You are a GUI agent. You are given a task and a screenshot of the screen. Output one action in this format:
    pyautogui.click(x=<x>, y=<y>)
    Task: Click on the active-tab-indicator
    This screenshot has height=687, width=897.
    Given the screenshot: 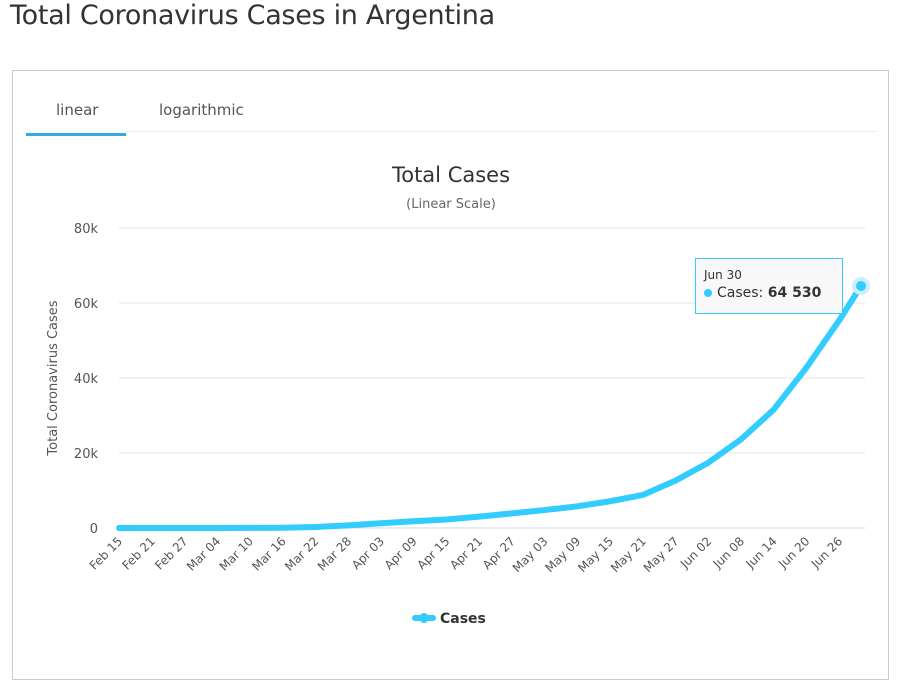 What is the action you would take?
    pyautogui.click(x=76, y=134)
    